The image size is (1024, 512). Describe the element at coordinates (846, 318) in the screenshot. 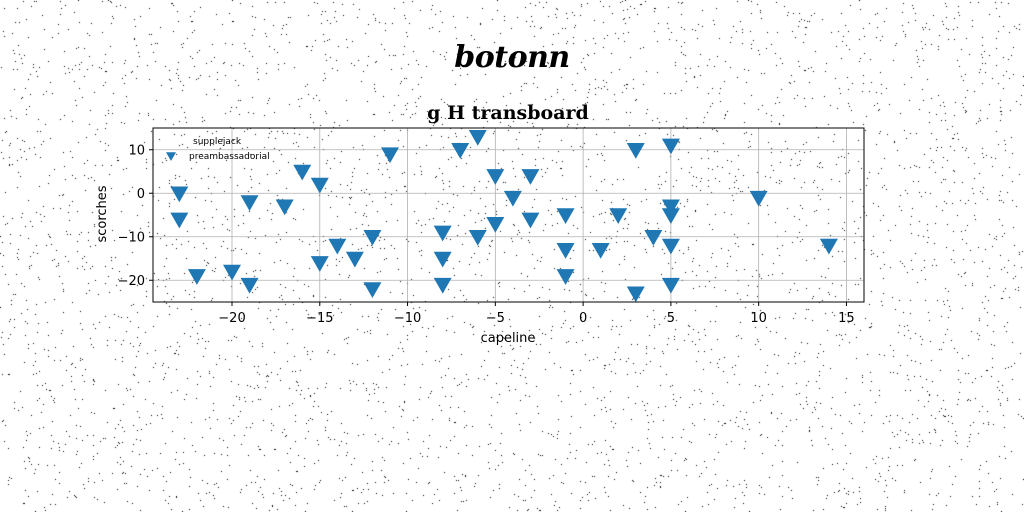

I see `x-tick-label: 15` at that location.